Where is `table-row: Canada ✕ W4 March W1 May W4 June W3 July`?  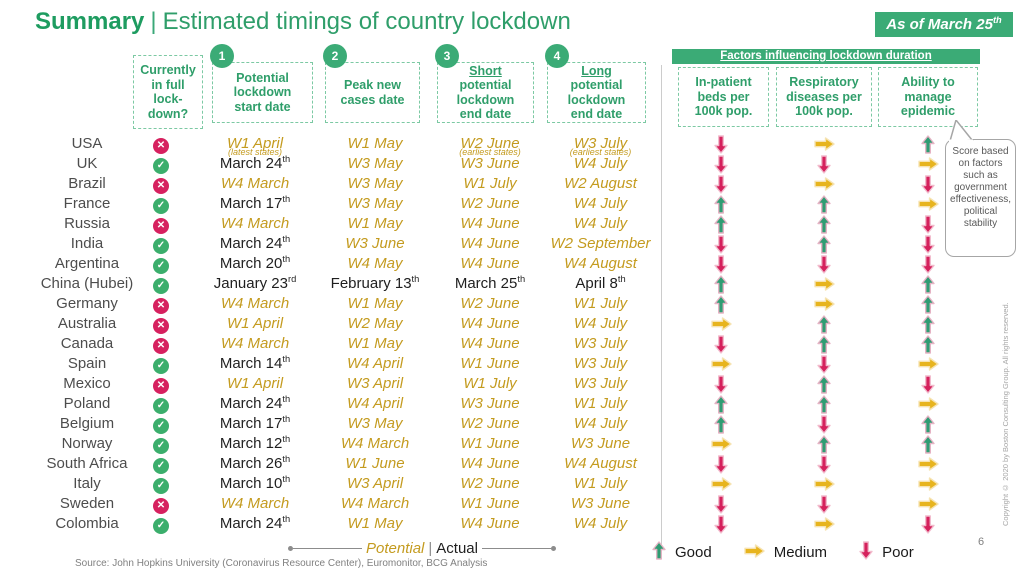 table-row: Canada ✕ W4 March W1 May W4 June W3 July is located at coordinates (512, 344).